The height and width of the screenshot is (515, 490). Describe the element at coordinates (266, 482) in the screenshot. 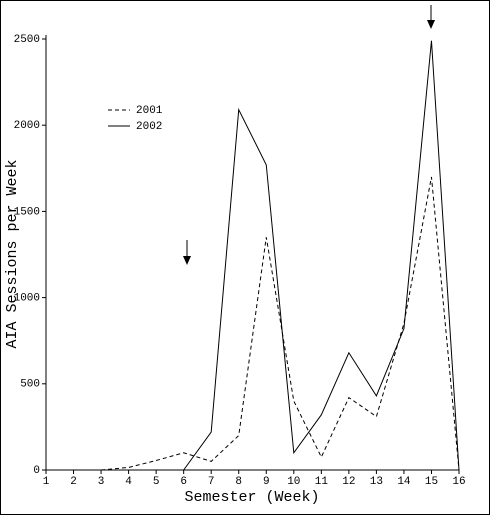

I see `x-tick-label: 9` at that location.